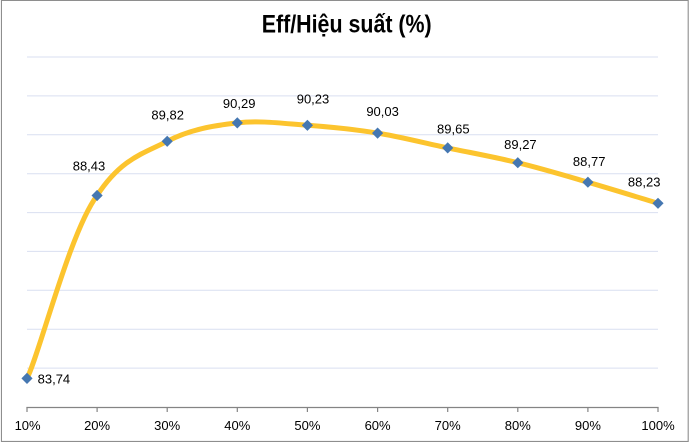 The width and height of the screenshot is (689, 442). What do you see at coordinates (97, 425) in the screenshot?
I see `svg-text: 20%` at bounding box center [97, 425].